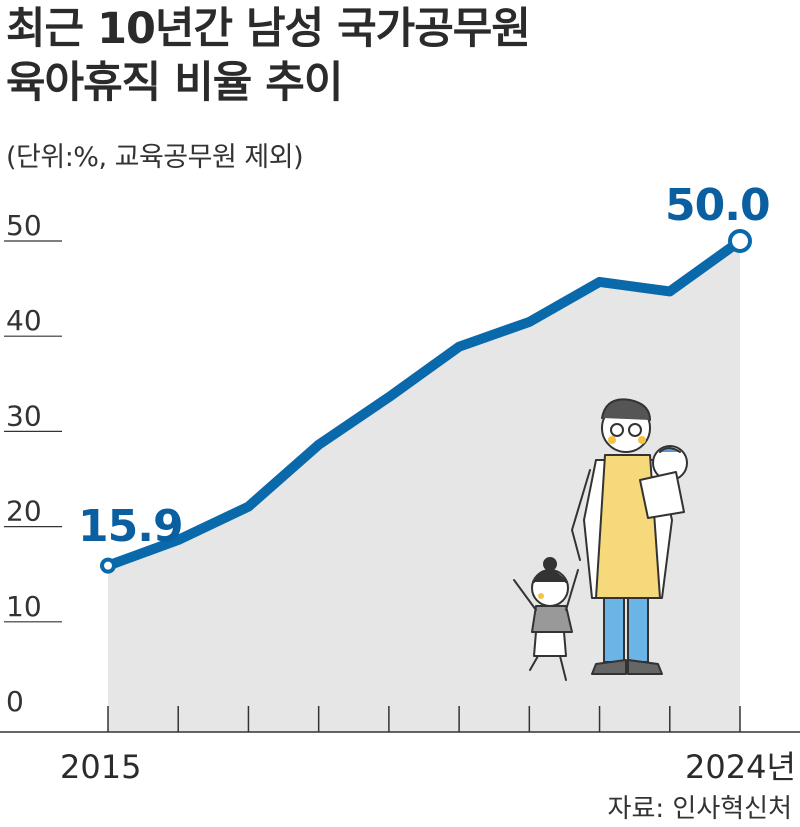 This screenshot has width=800, height=827. Describe the element at coordinates (24, 606) in the screenshot. I see `y-tick-label: 10` at that location.